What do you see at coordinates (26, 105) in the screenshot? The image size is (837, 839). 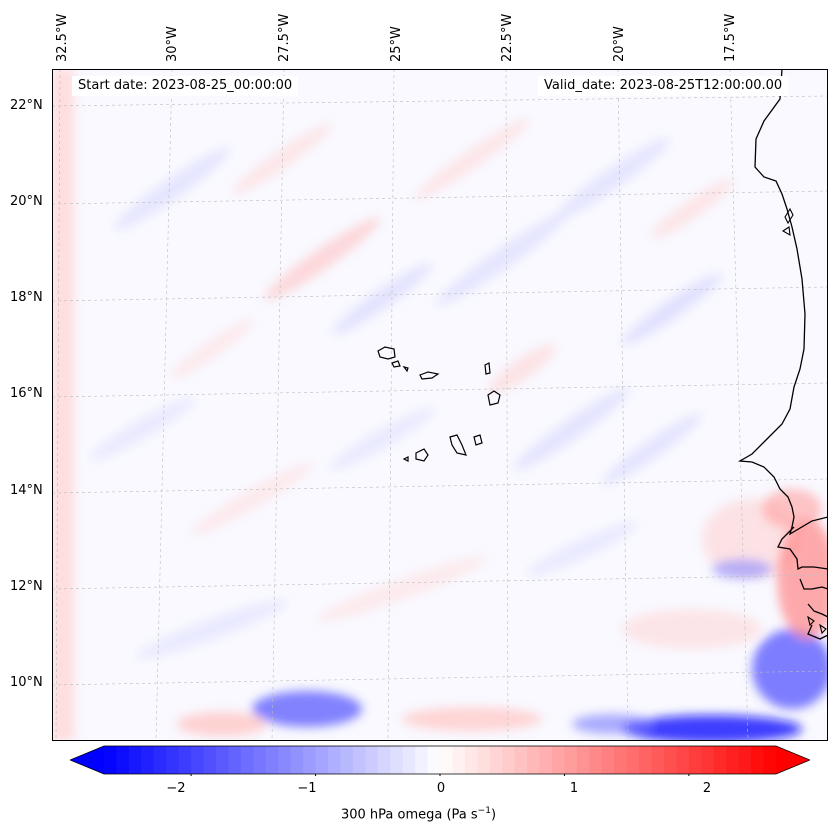 I see `lat-label-22n: 22°N` at bounding box center [26, 105].